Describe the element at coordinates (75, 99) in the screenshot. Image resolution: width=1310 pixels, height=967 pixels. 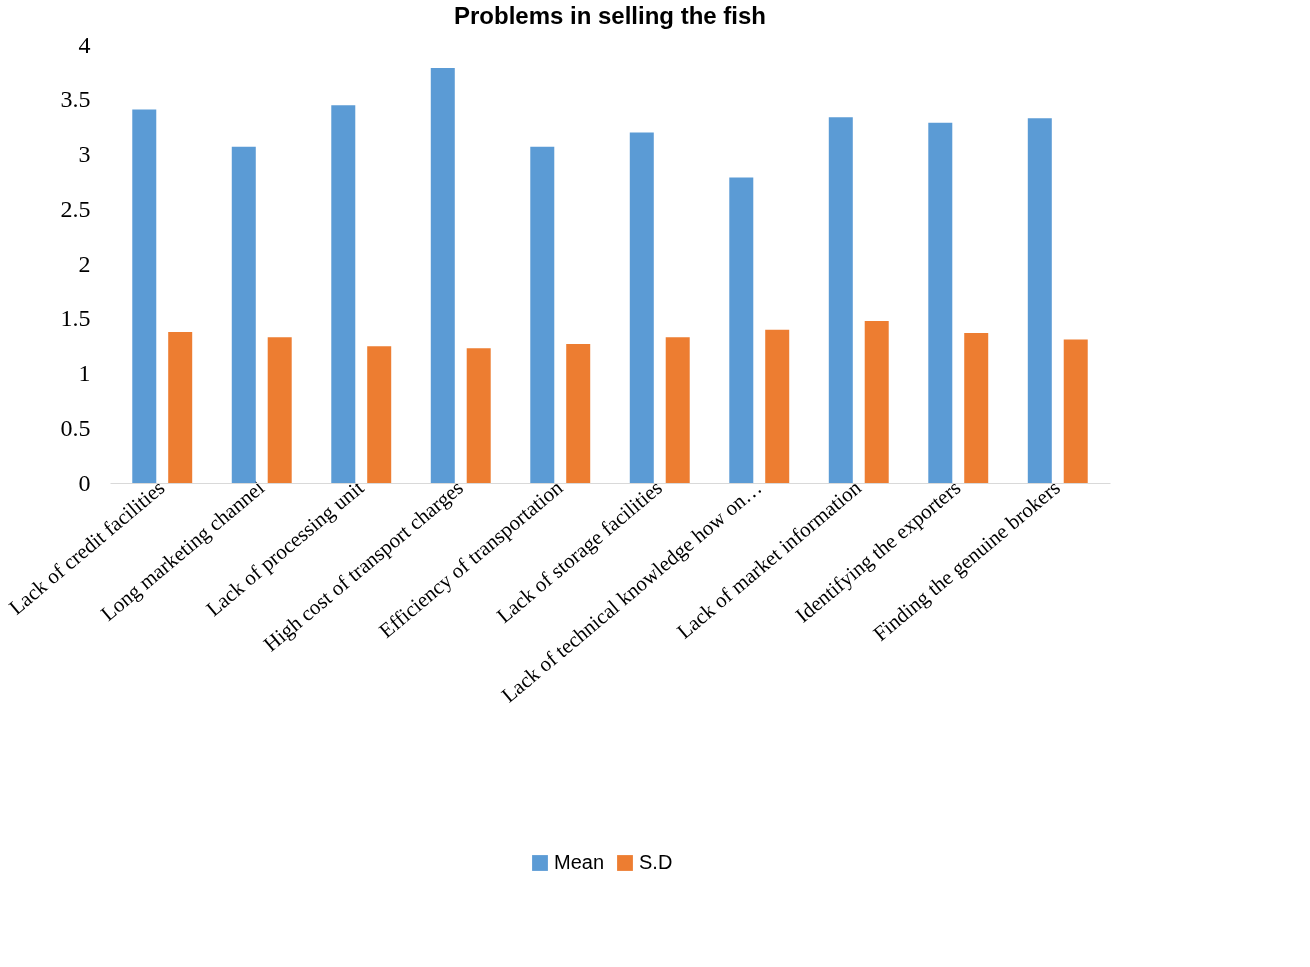
I see `y-tick-label: 3.5` at that location.